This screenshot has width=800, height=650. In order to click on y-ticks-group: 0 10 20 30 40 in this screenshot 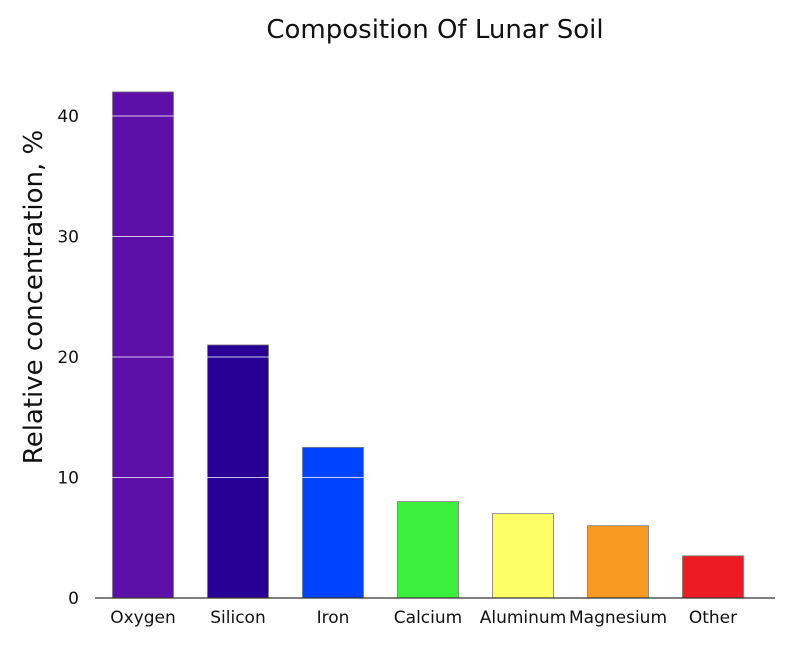, I will do `click(68, 358)`.